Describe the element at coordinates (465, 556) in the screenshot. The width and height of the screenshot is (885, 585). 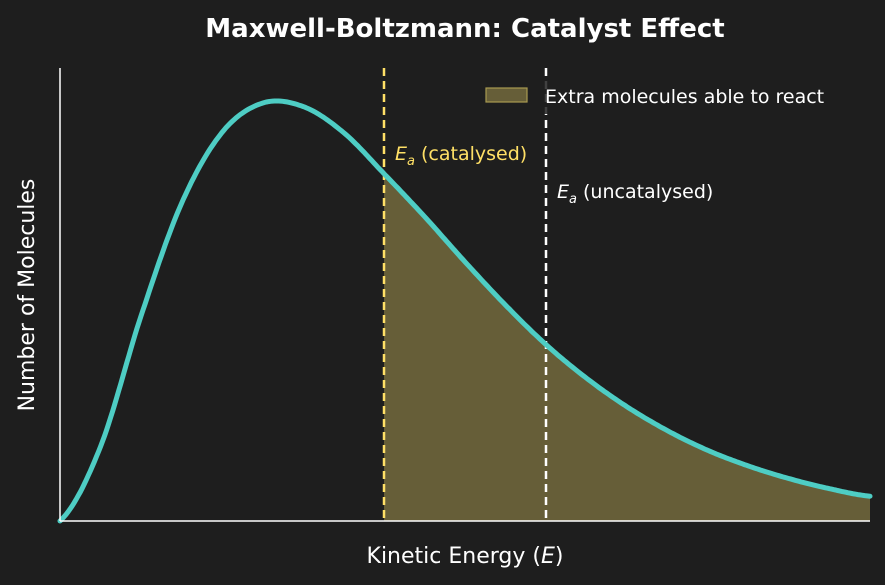
I see `x-axis-label: Kinetic Energy (E)` at that location.